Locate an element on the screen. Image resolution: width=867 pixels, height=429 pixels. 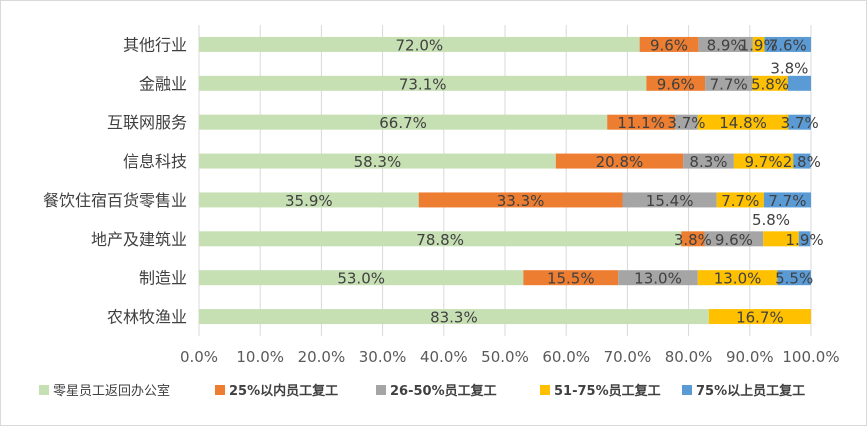
x-tick-label: 50.0% is located at coordinates (505, 357).